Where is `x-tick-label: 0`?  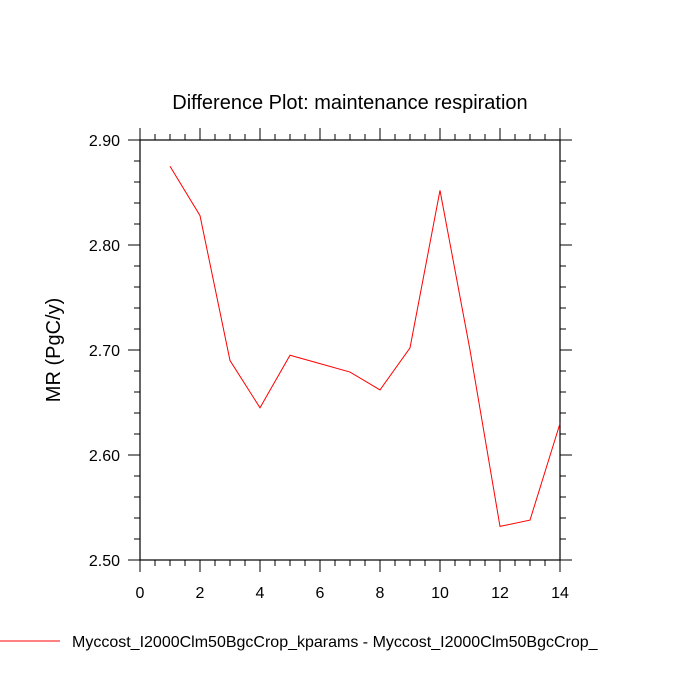 x-tick-label: 0 is located at coordinates (140, 593).